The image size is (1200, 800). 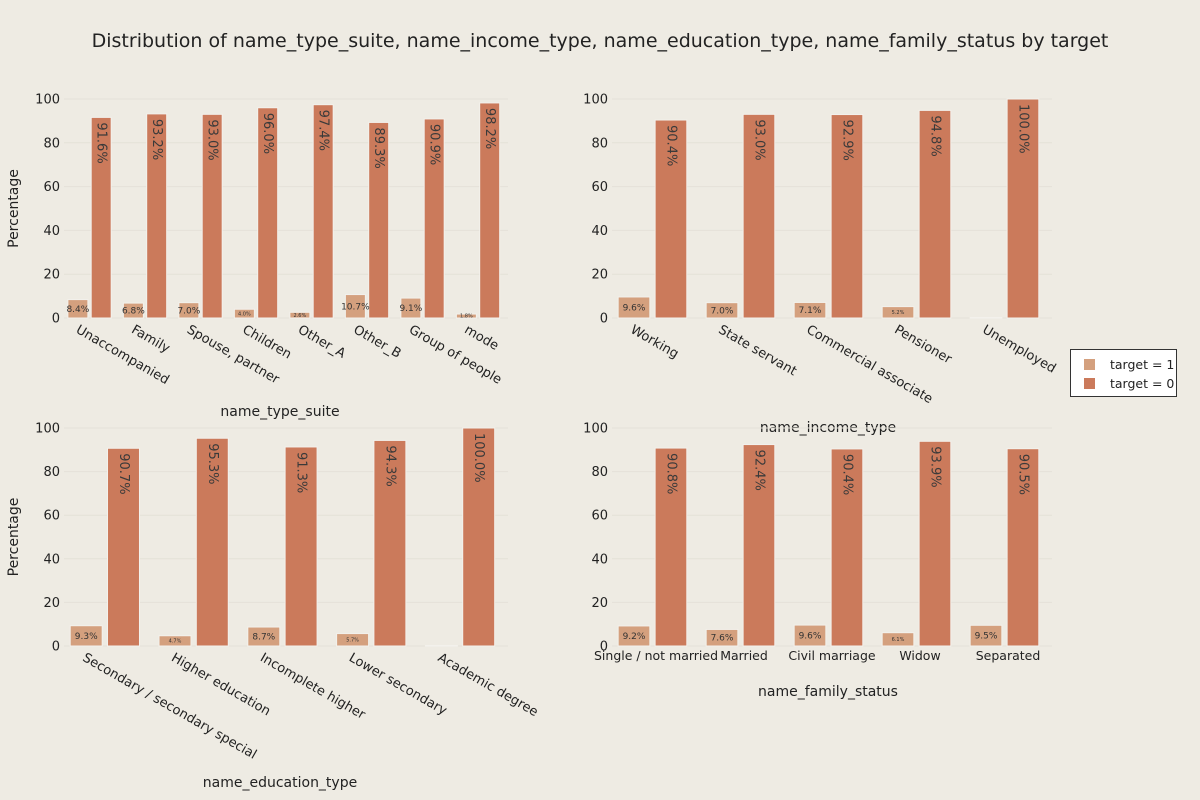 I want to click on data-label-target-1: 9.2%, so click(x=634, y=637).